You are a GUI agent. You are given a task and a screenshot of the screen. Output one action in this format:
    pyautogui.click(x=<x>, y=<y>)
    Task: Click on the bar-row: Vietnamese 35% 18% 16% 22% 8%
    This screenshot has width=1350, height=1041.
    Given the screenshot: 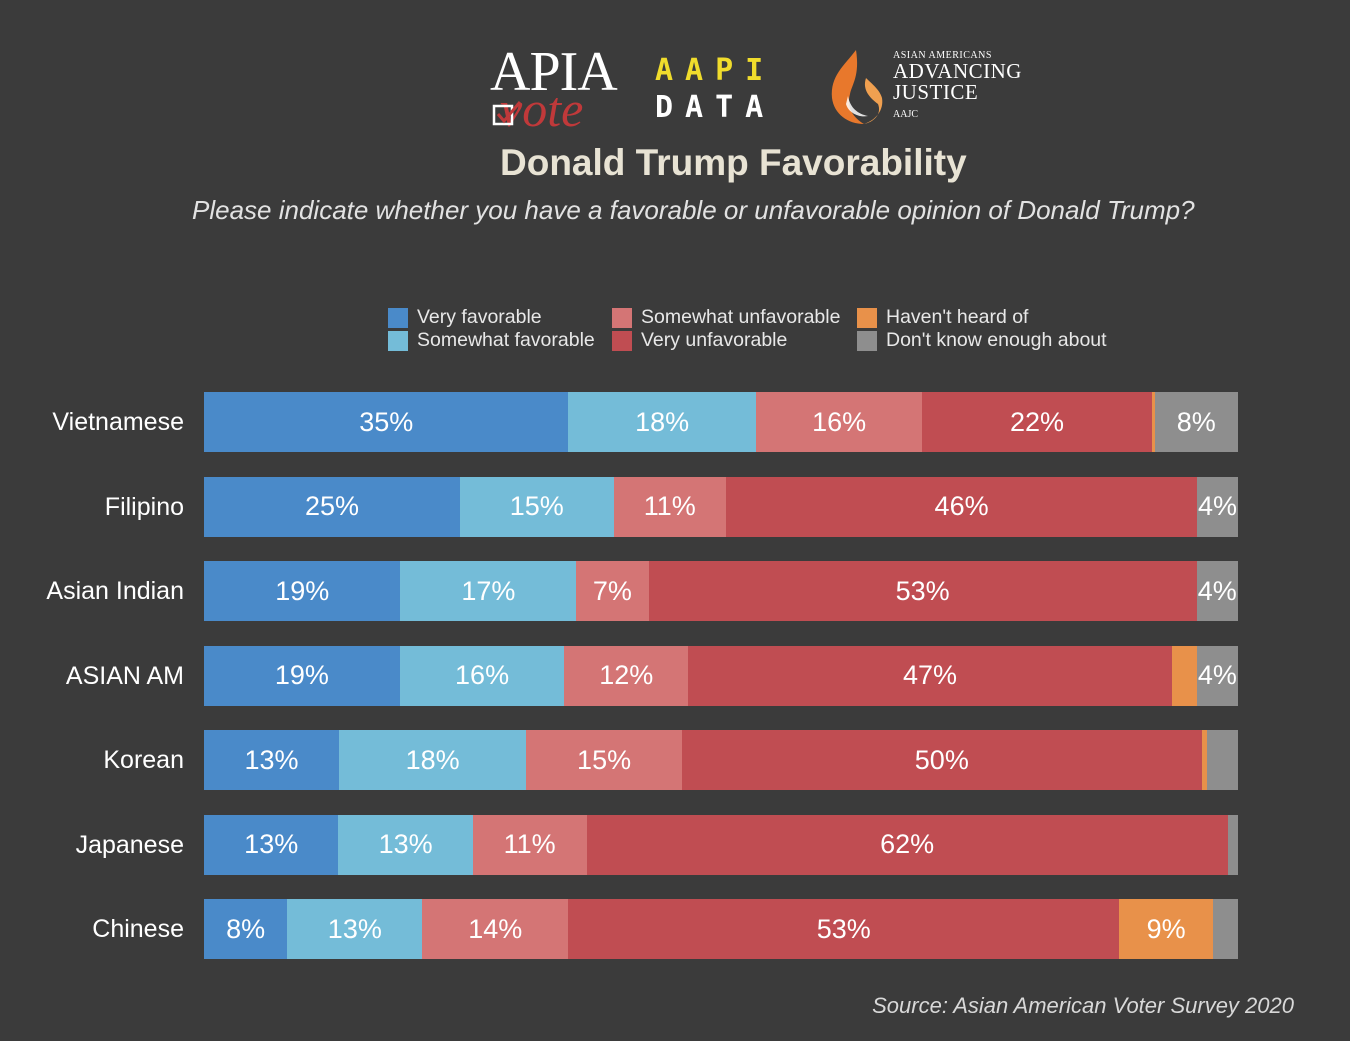 What is the action you would take?
    pyautogui.click(x=675, y=422)
    